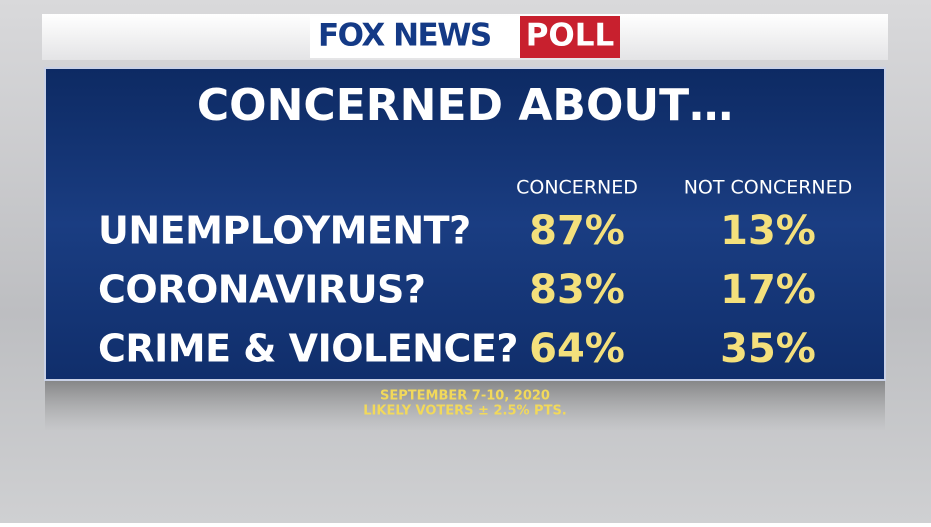  What do you see at coordinates (261, 290) in the screenshot?
I see `row-label: CORONAVIRUS?` at bounding box center [261, 290].